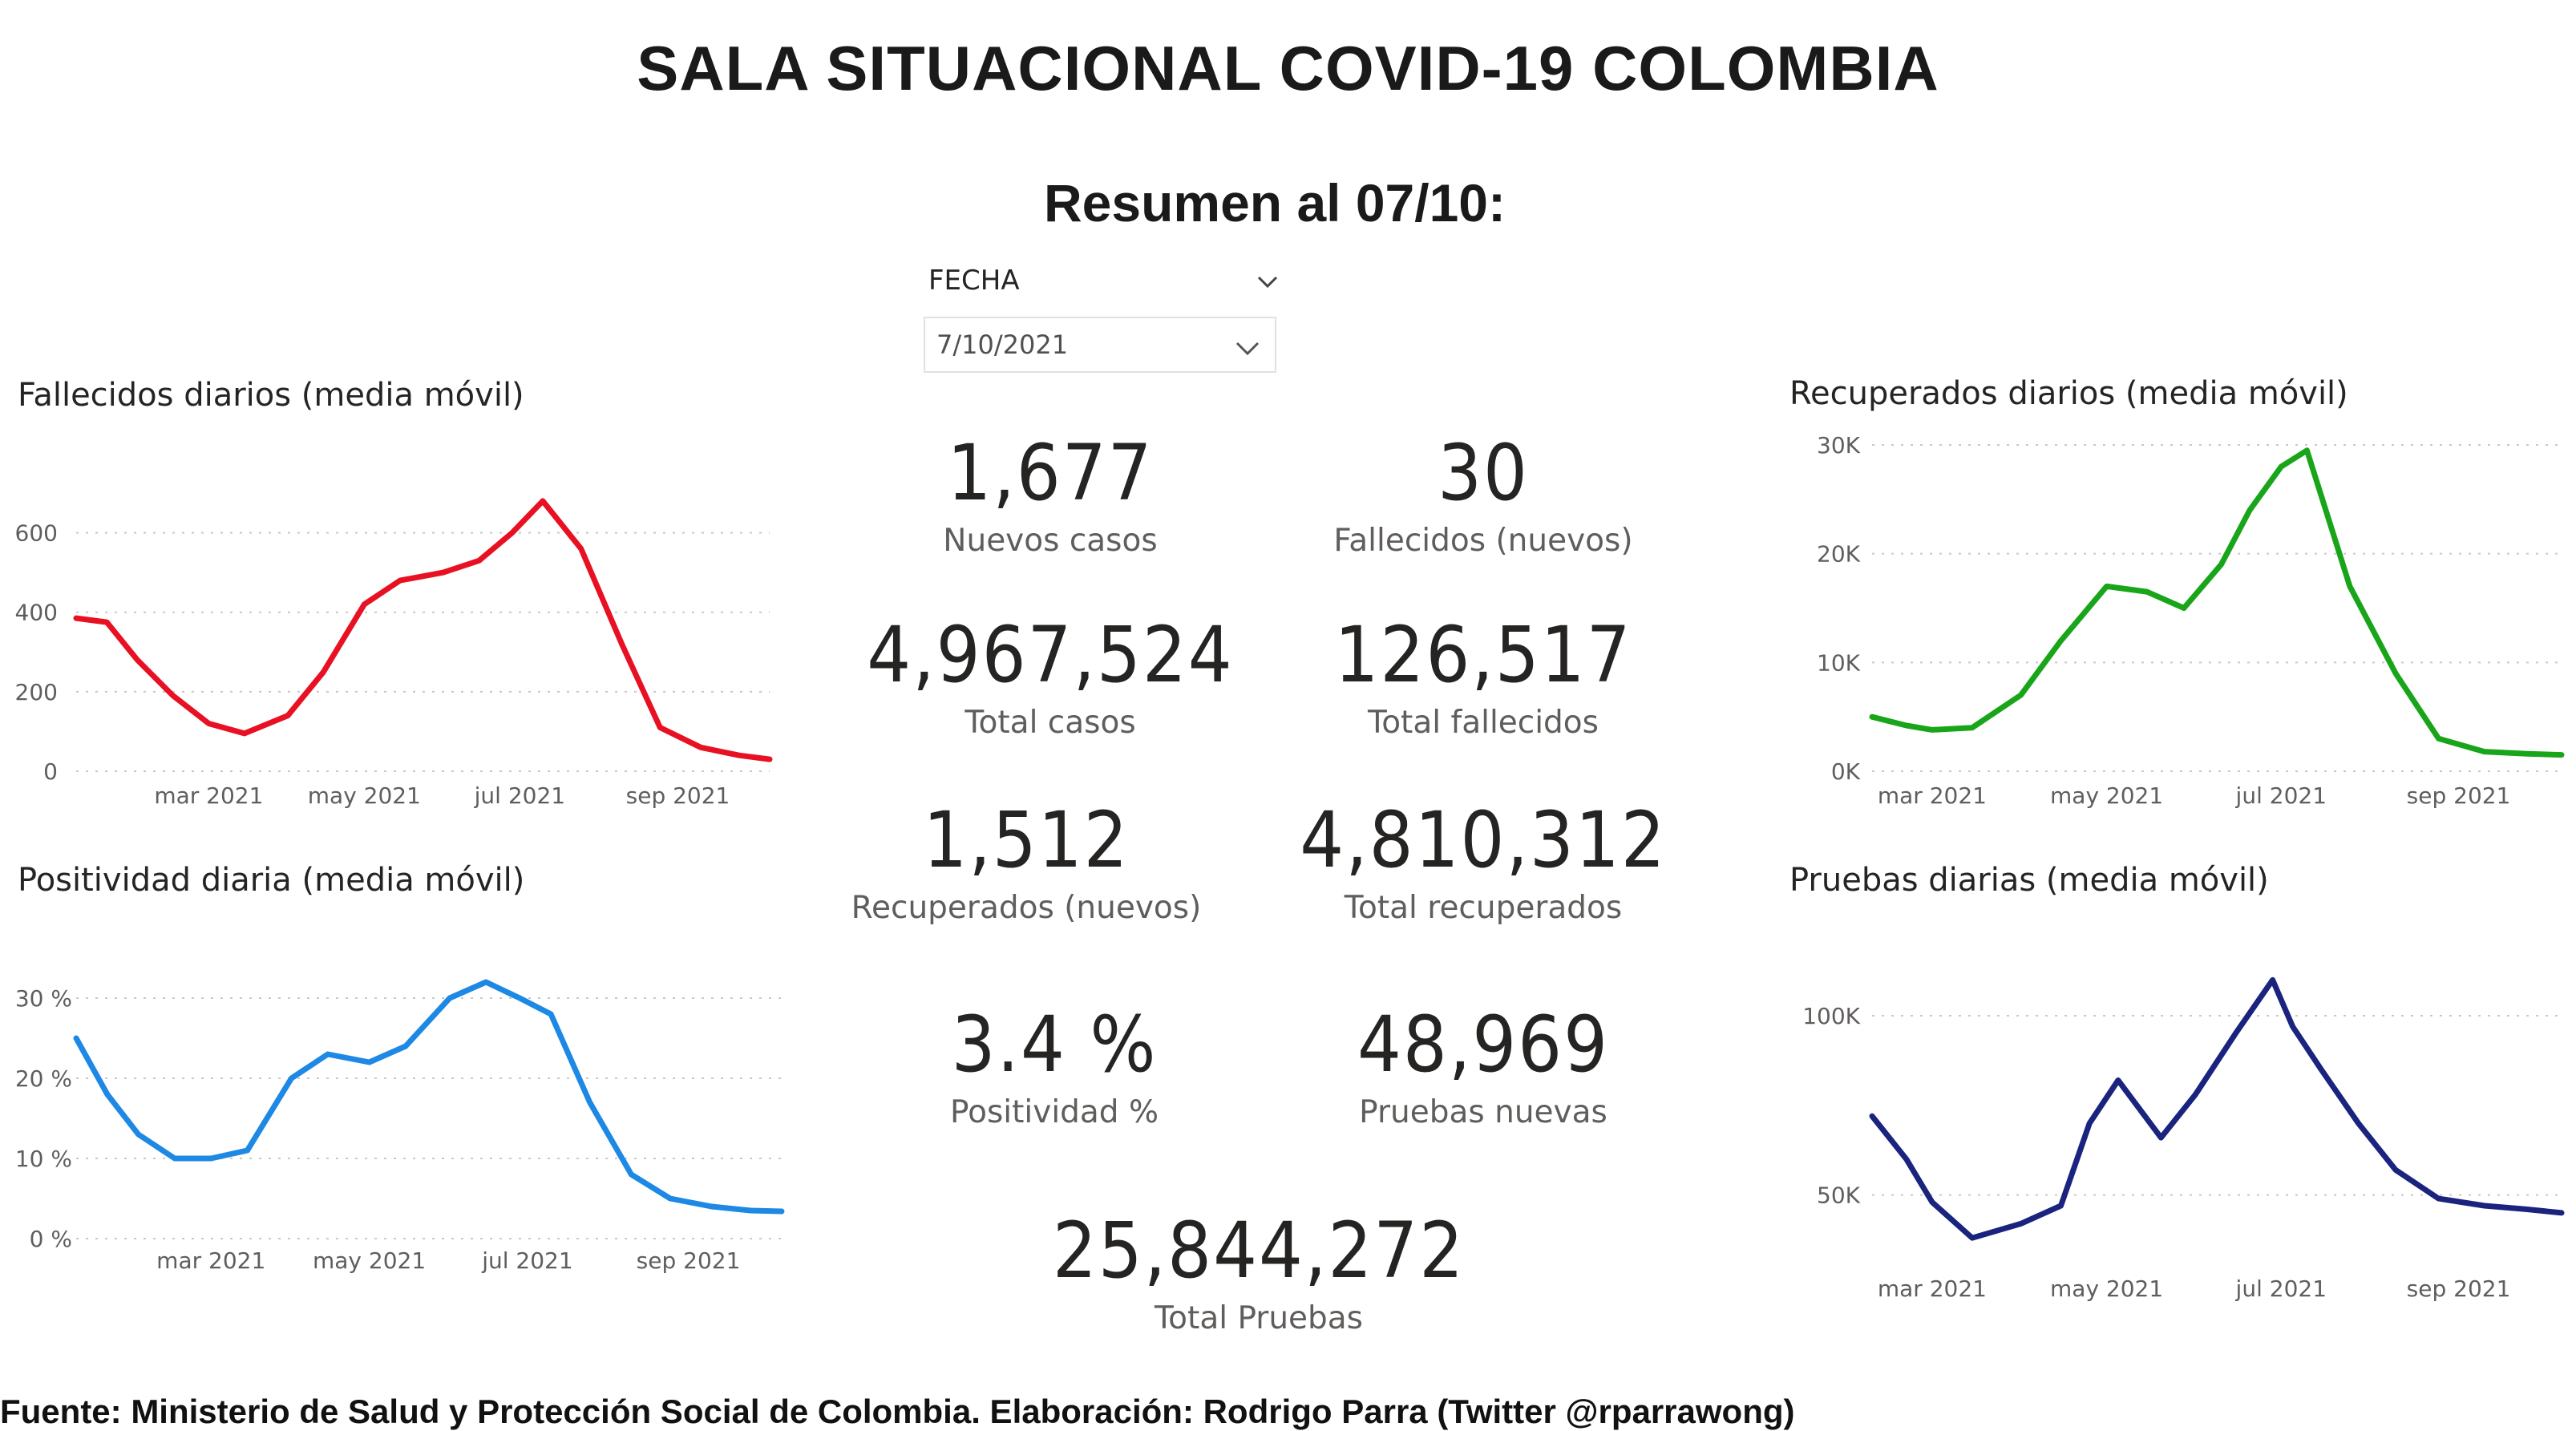 This screenshot has width=2576, height=1431. Describe the element at coordinates (1483, 473) in the screenshot. I see `kpi-value: 30` at that location.